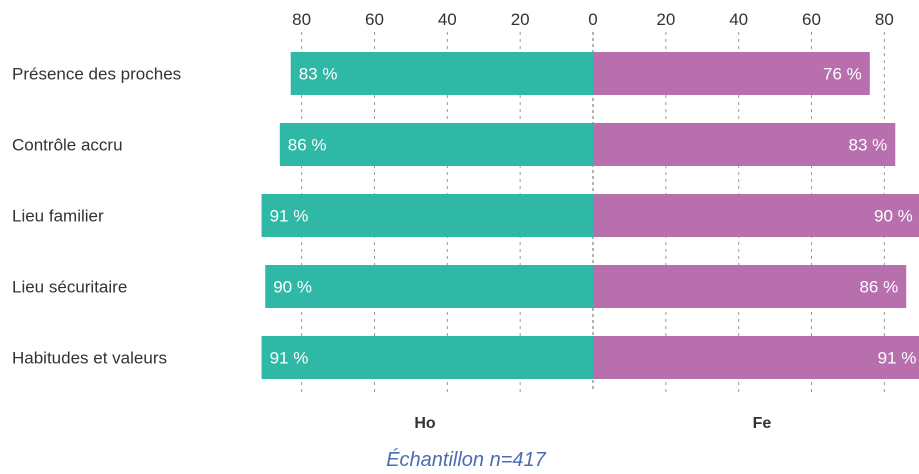  Describe the element at coordinates (466, 459) in the screenshot. I see `sample-size-note: Échantillon n=417` at that location.